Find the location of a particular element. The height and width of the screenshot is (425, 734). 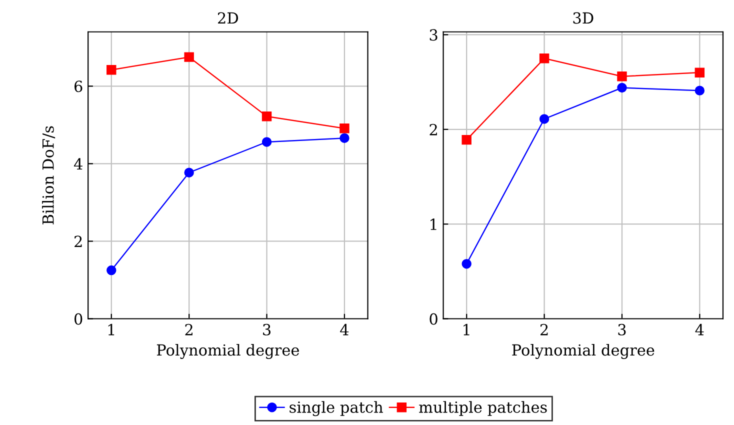

y-tick-label: 6 is located at coordinates (78, 86).